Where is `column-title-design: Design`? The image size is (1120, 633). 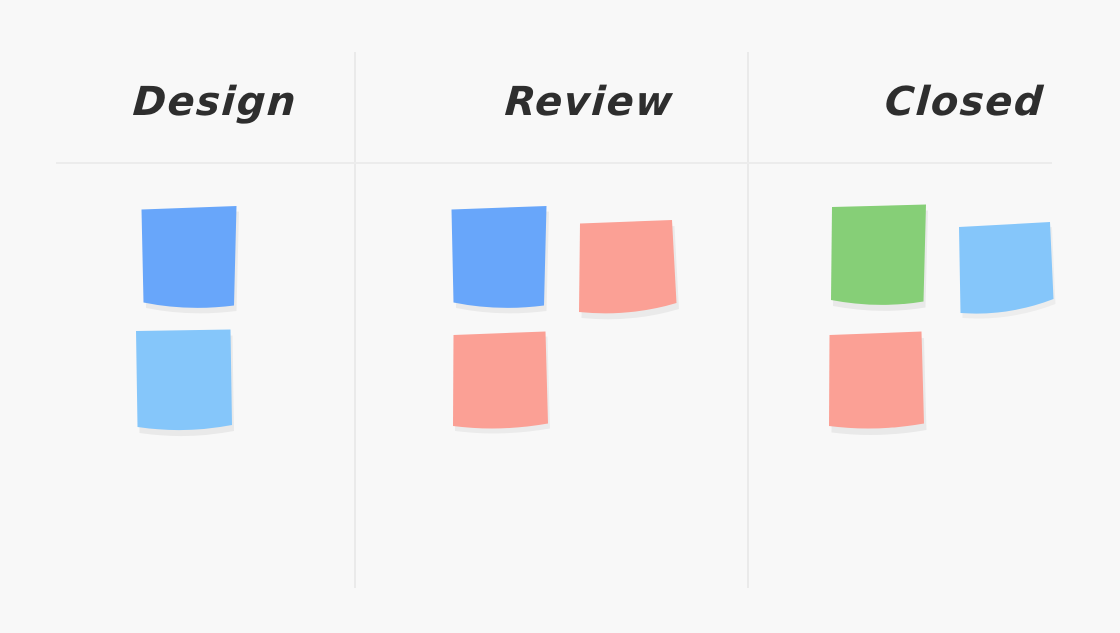
column-title-design: Design is located at coordinates (215, 102).